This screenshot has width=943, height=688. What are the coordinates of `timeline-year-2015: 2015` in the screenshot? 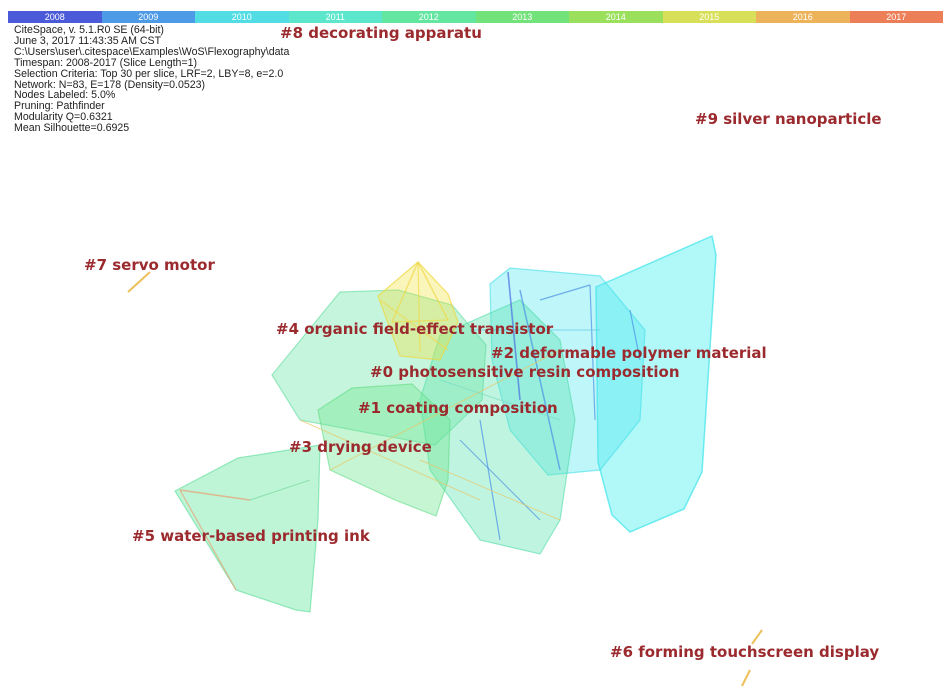 It's located at (709, 17).